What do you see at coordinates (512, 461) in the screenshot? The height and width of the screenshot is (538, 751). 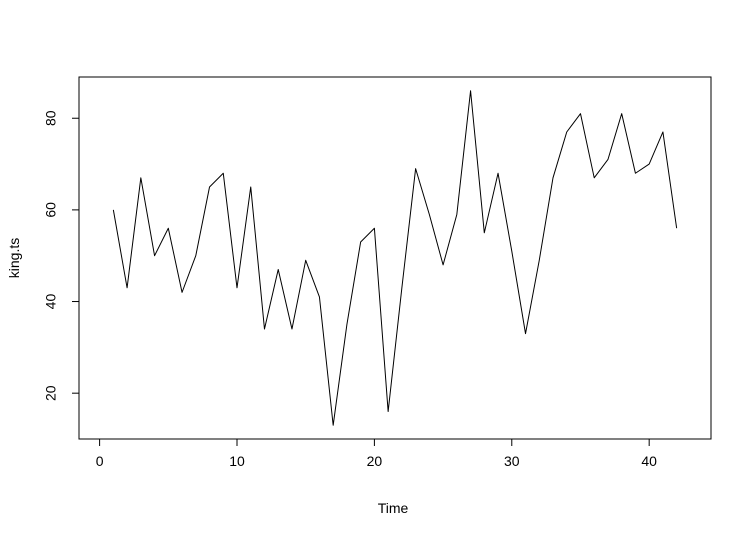 I see `x-tick-label: 30` at bounding box center [512, 461].